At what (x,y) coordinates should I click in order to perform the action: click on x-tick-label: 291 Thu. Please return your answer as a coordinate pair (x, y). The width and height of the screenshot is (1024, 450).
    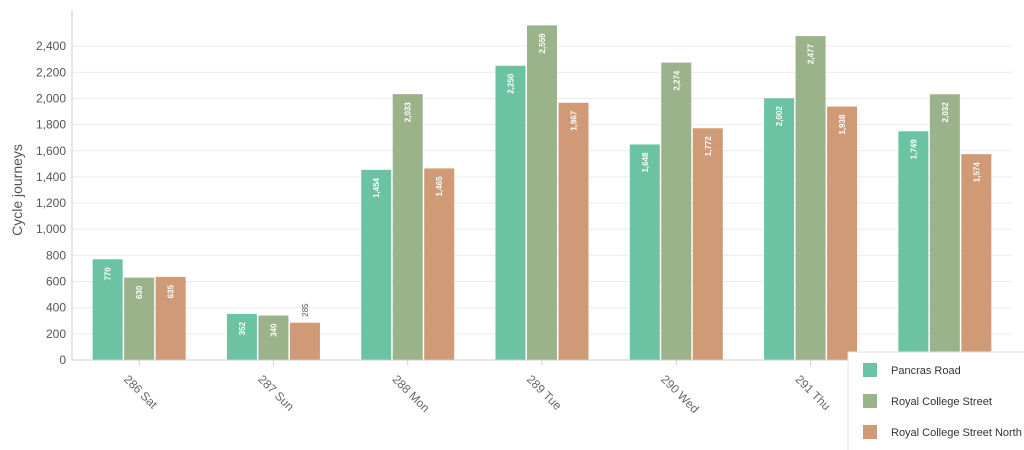
    Looking at the image, I should click on (812, 392).